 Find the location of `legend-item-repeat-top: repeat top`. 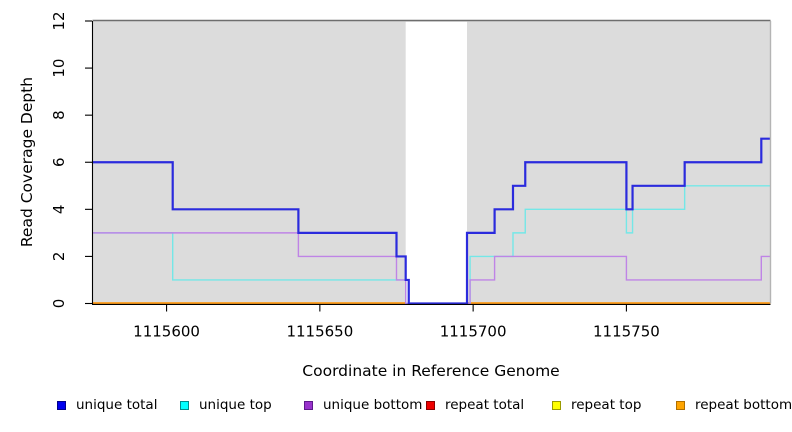

legend-item-repeat-top: repeat top is located at coordinates (596, 405).